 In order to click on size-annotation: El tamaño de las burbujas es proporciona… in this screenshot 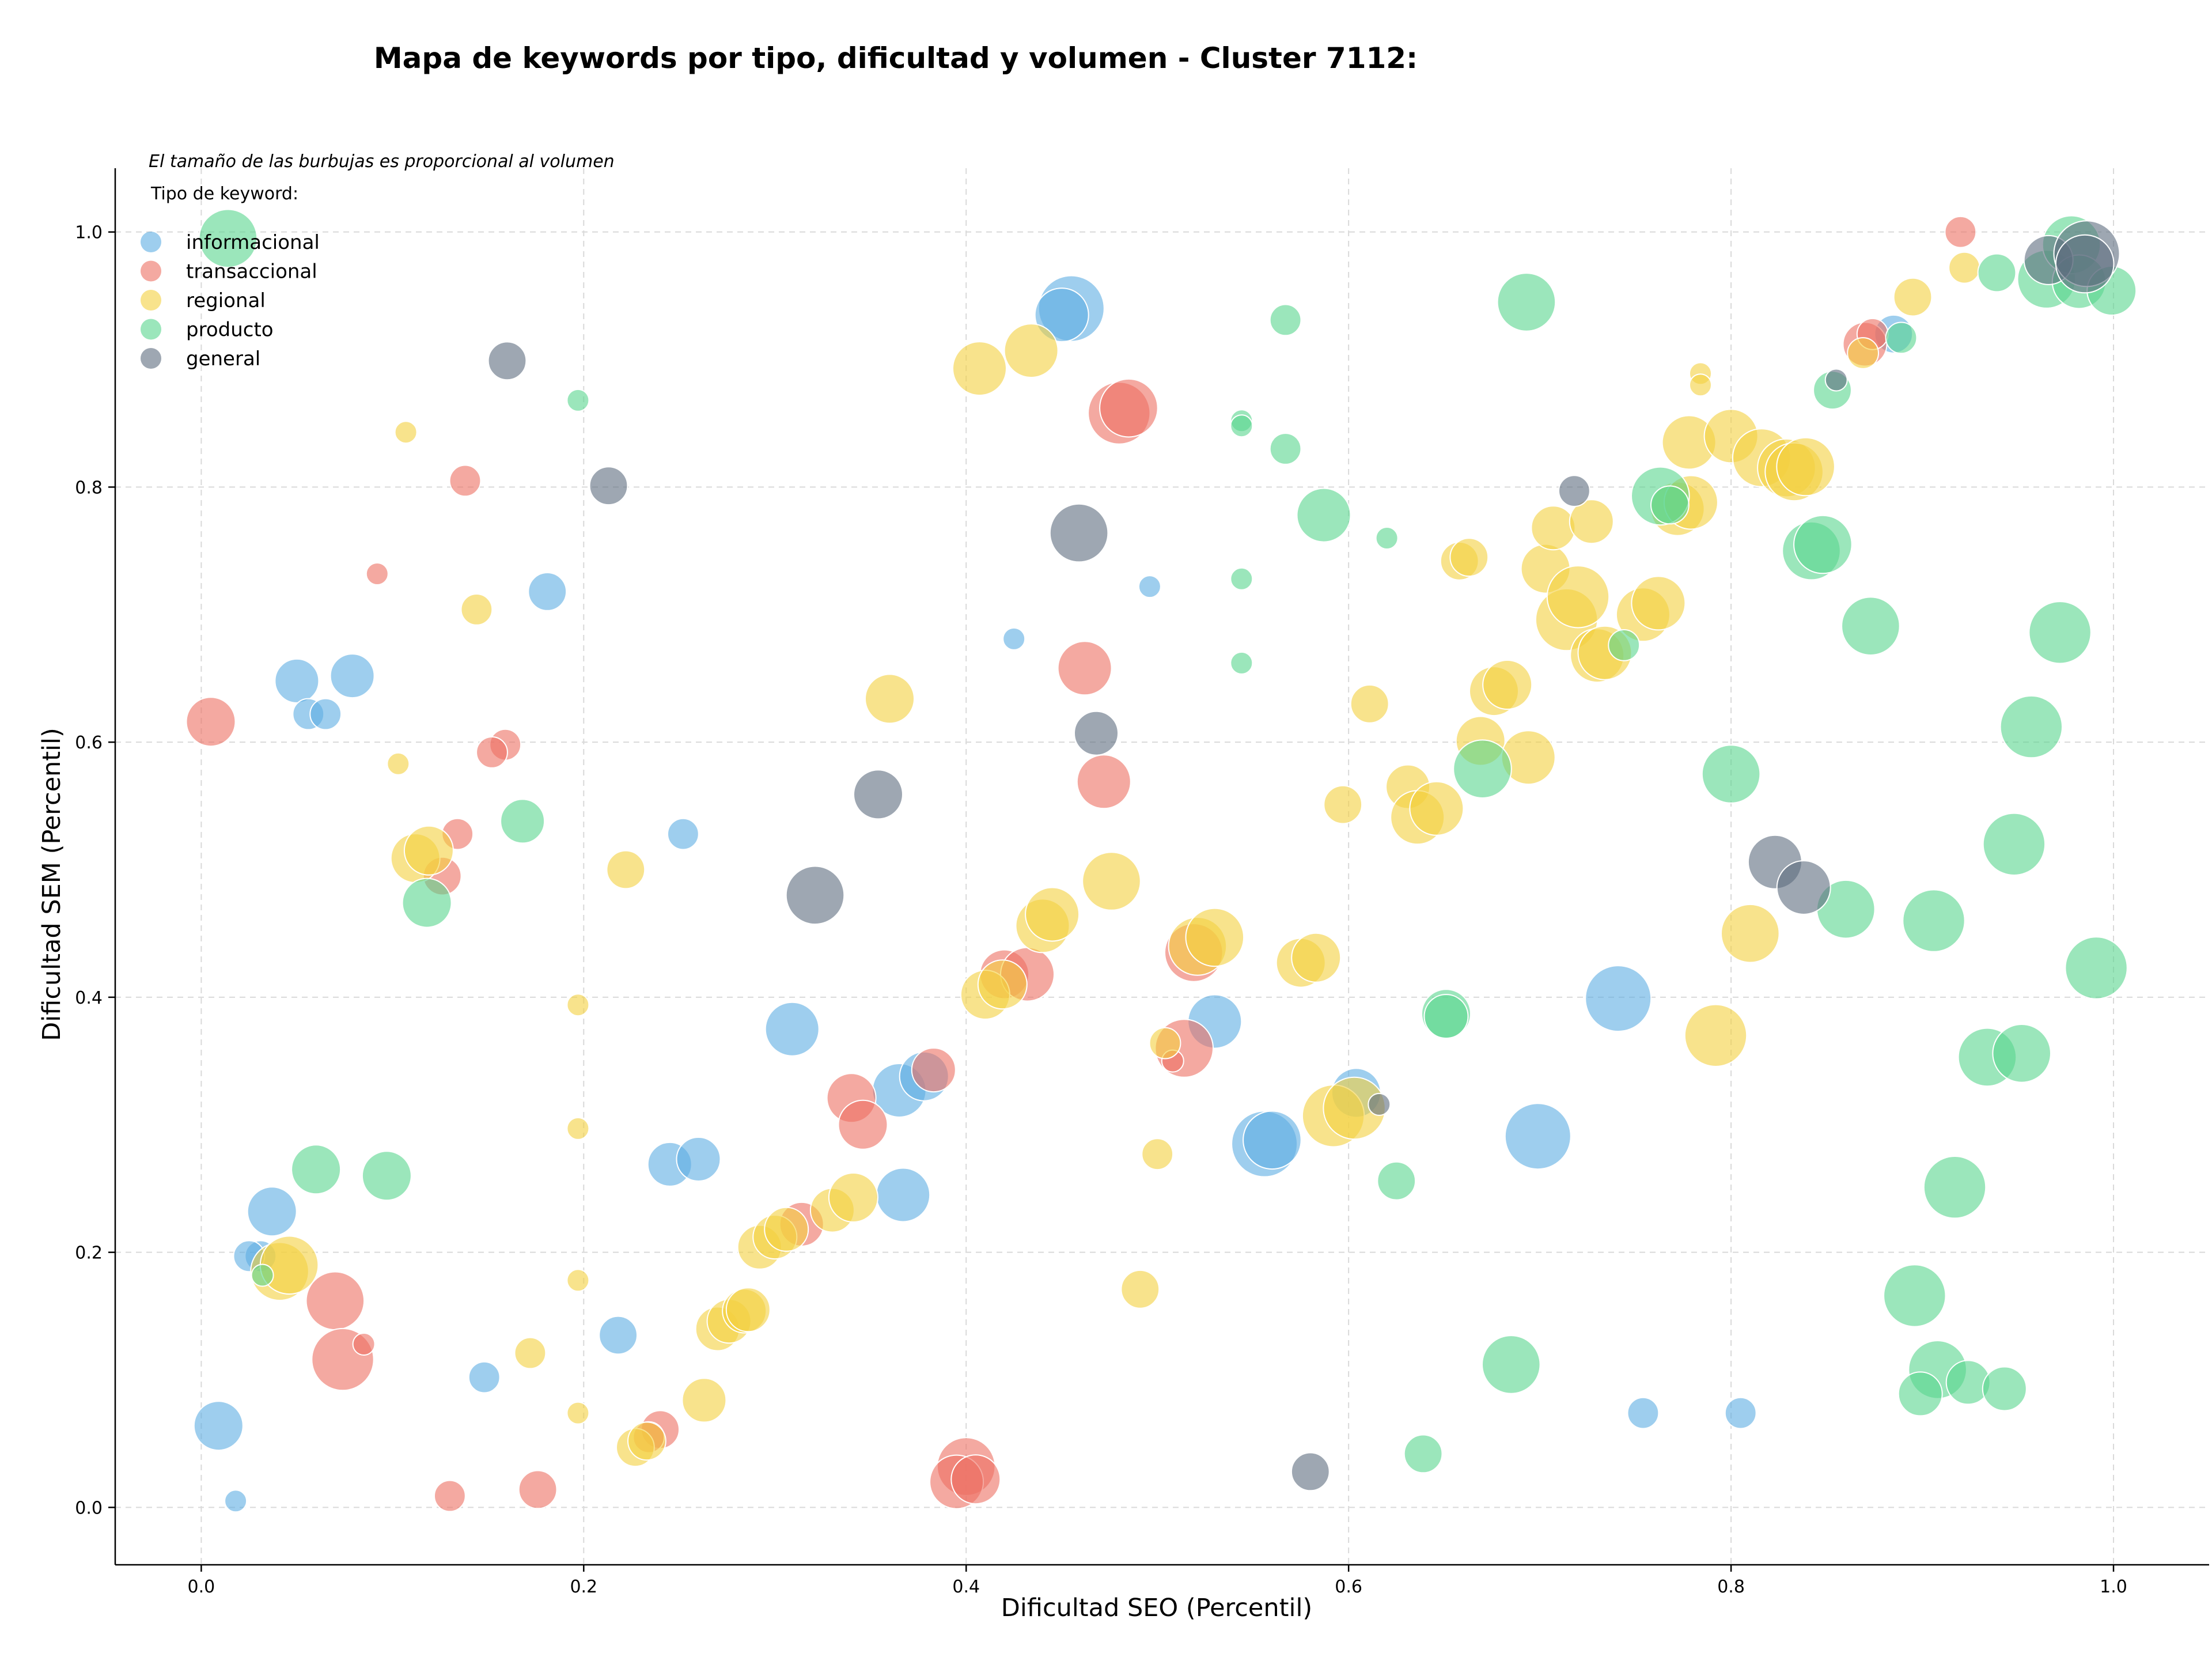, I will do `click(382, 162)`.